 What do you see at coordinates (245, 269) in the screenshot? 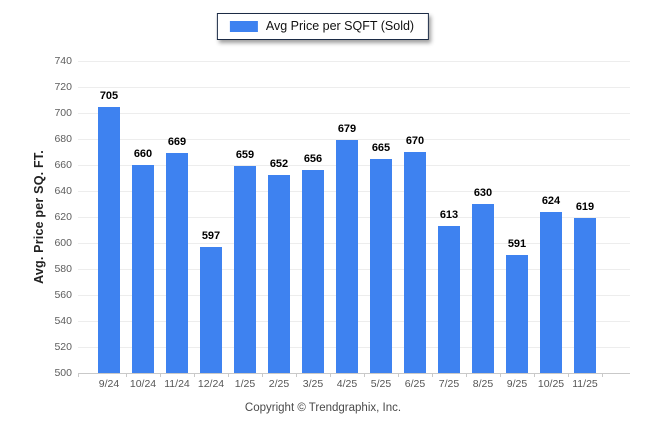
I see `bar-1/25` at bounding box center [245, 269].